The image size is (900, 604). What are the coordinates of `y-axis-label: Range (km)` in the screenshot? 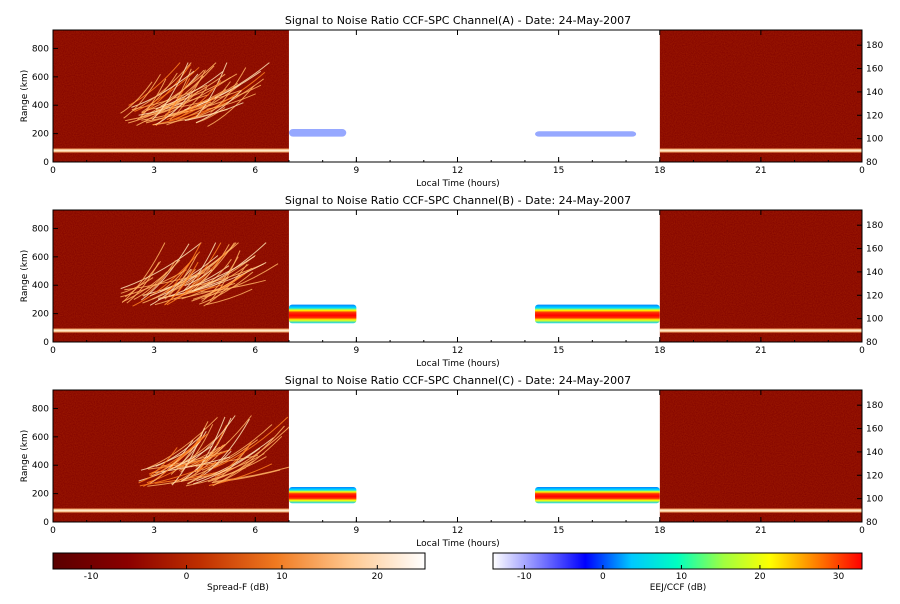 It's located at (25, 276).